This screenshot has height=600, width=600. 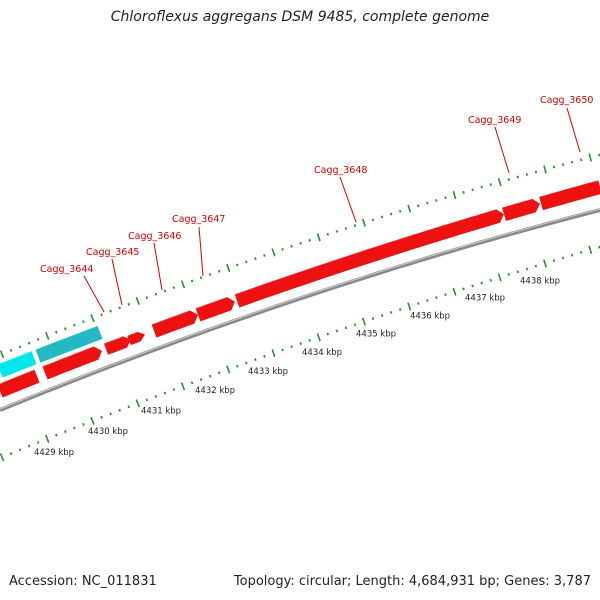 I want to click on kbp-label: 4436 kbp, so click(x=430, y=316).